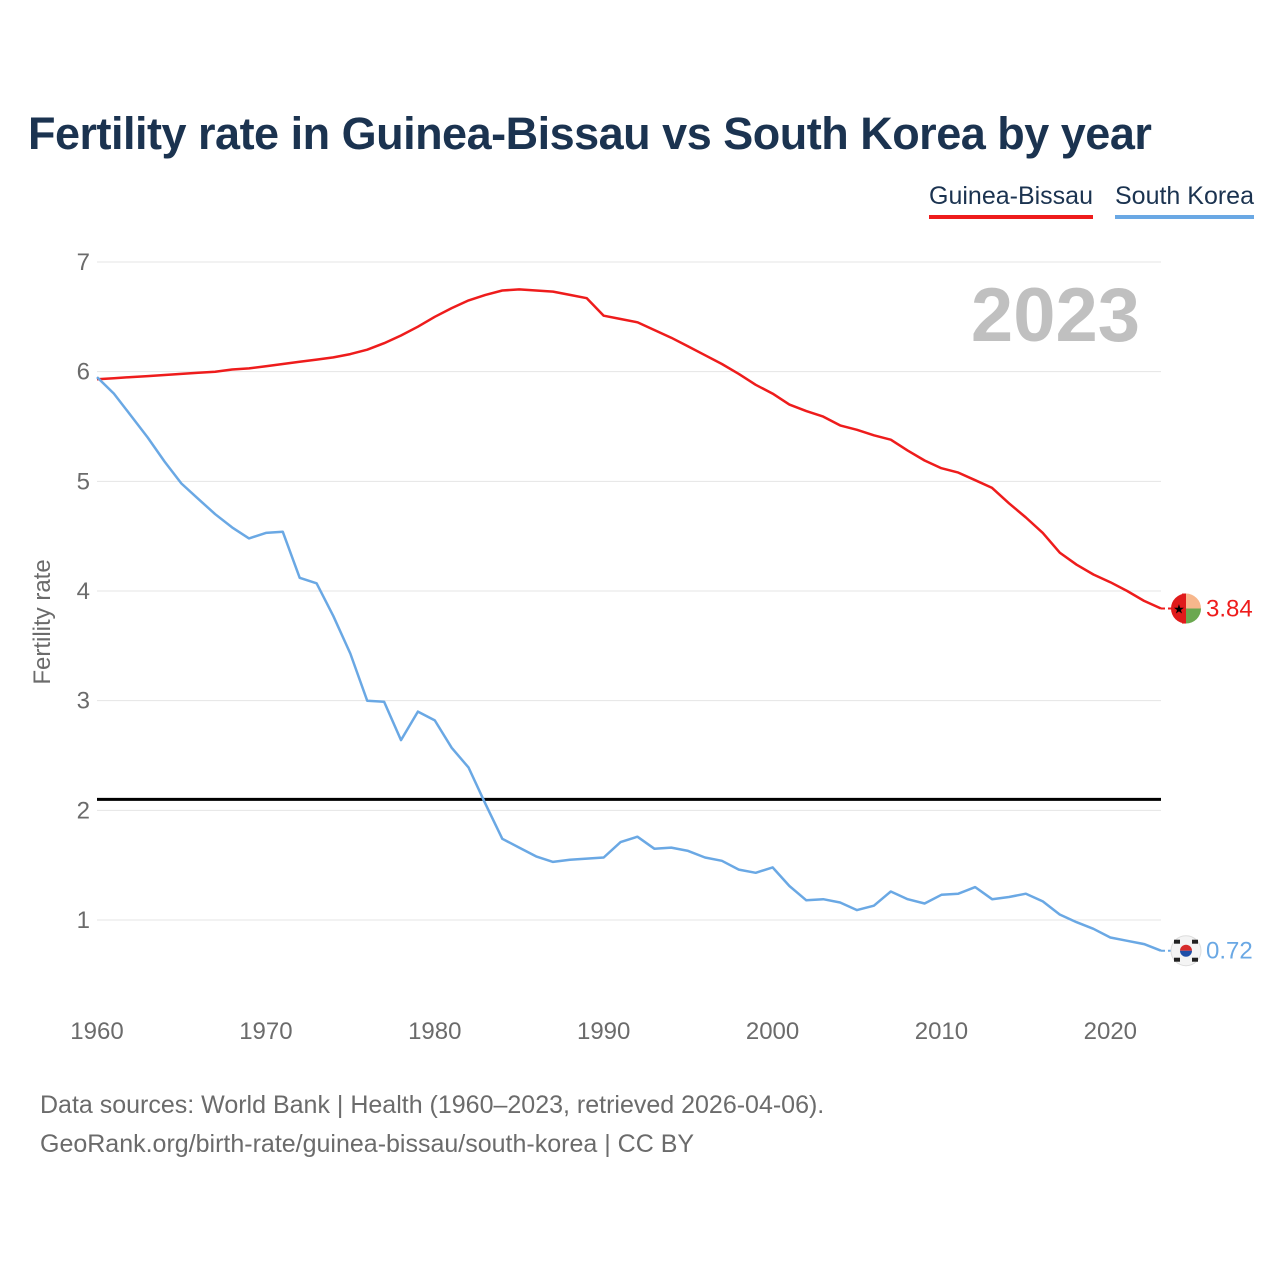 The image size is (1280, 1280). What do you see at coordinates (83, 920) in the screenshot?
I see `y-tick-label: 1` at bounding box center [83, 920].